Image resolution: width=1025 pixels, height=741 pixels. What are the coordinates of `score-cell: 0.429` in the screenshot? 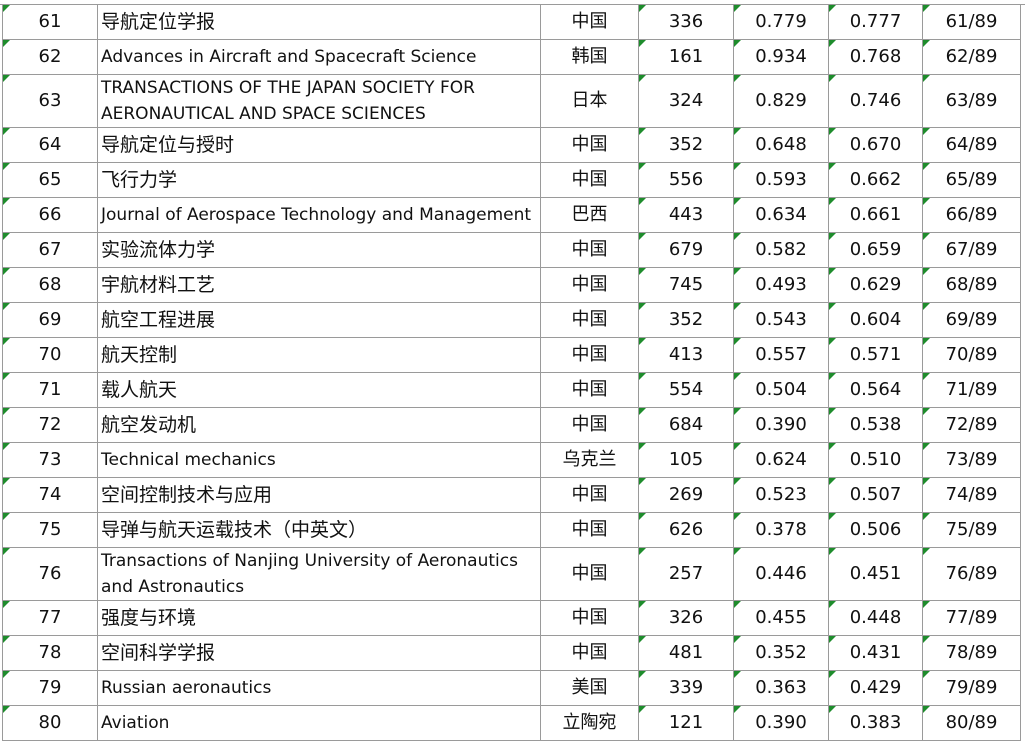 It's located at (875, 688).